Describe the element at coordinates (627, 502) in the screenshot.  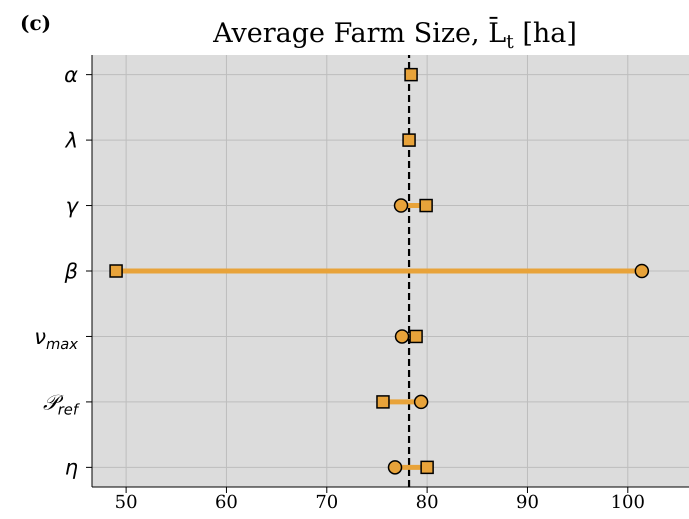
I see `x-tick-label: 100` at that location.